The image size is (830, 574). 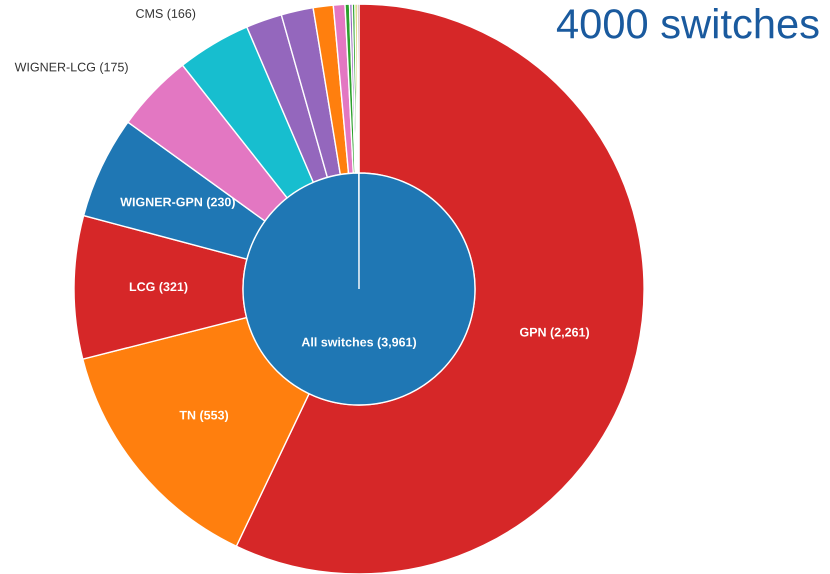 I want to click on slice-label: GPN (2,261), so click(x=555, y=333).